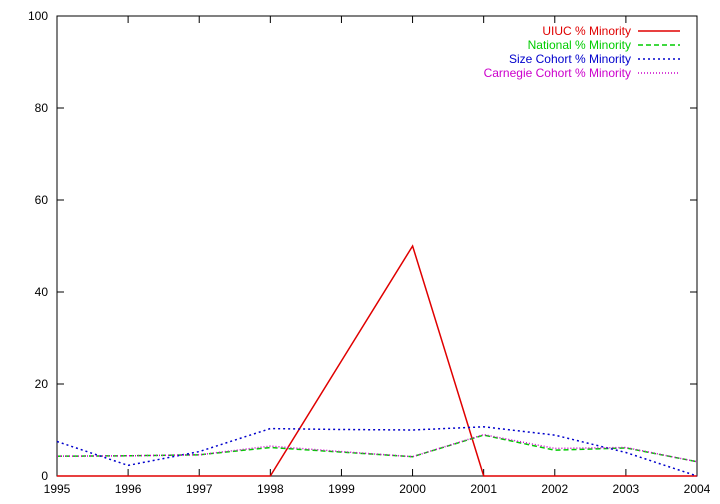 Image resolution: width=720 pixels, height=504 pixels. What do you see at coordinates (586, 31) in the screenshot?
I see `legend-label: UIUC % Minority` at bounding box center [586, 31].